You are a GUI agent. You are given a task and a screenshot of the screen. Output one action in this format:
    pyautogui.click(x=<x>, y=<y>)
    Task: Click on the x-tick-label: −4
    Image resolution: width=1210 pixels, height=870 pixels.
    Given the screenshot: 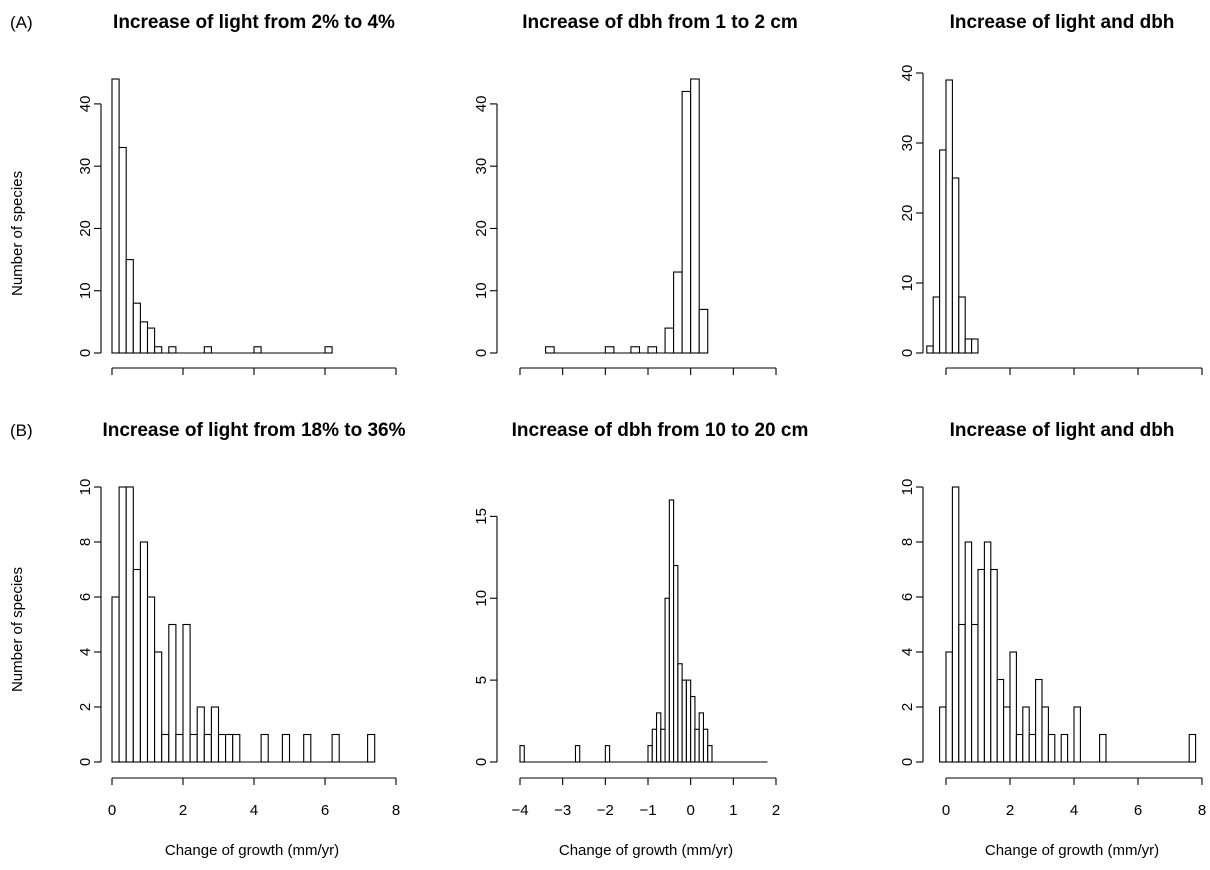 What is the action you would take?
    pyautogui.click(x=519, y=810)
    